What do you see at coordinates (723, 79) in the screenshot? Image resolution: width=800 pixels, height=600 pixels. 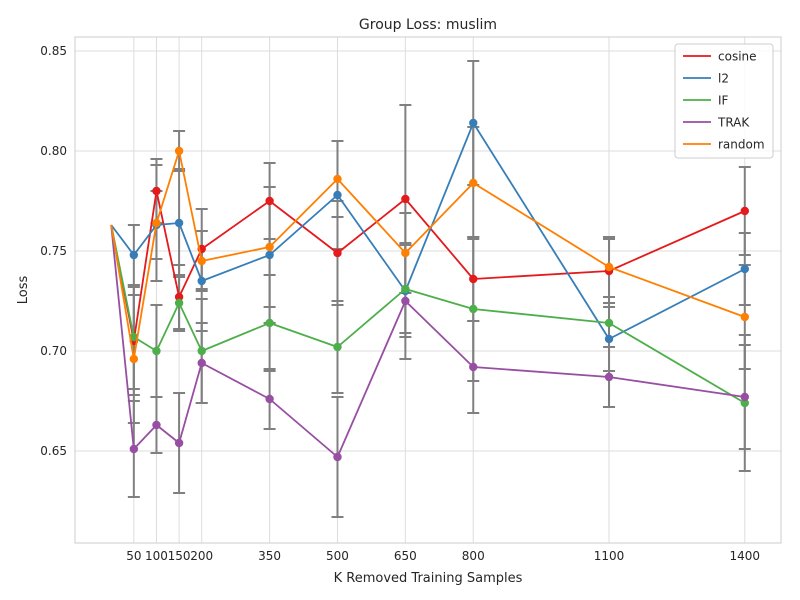 I see `legend-label-l2: l2` at bounding box center [723, 79].